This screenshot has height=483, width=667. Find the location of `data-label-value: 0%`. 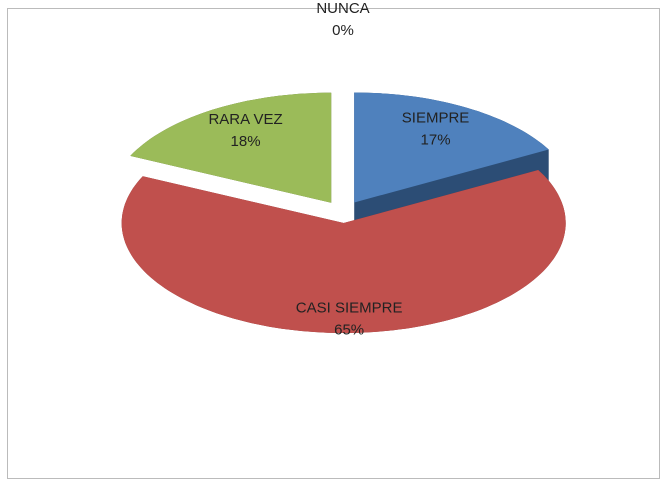

data-label-value: 0% is located at coordinates (343, 30).